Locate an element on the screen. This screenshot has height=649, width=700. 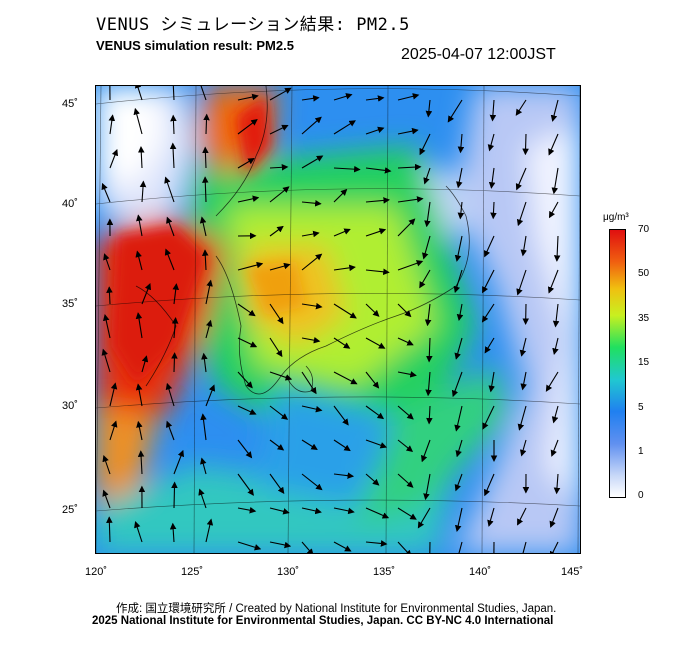
lon-label-140: 140˚ is located at coordinates (480, 572).